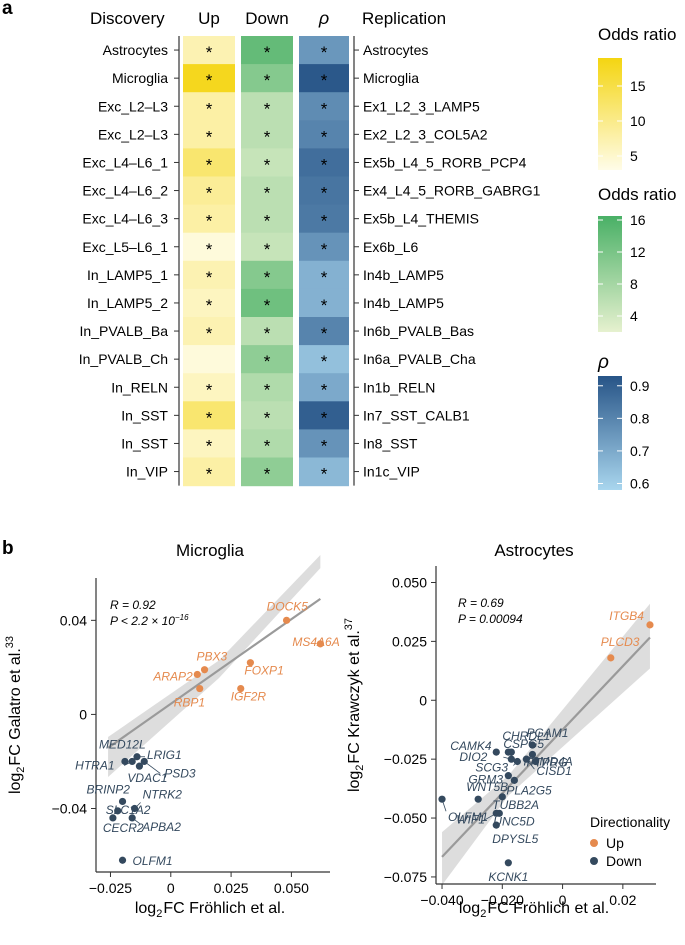  I want to click on stat-p: P < 2.2 × 10−16, so click(149, 620).